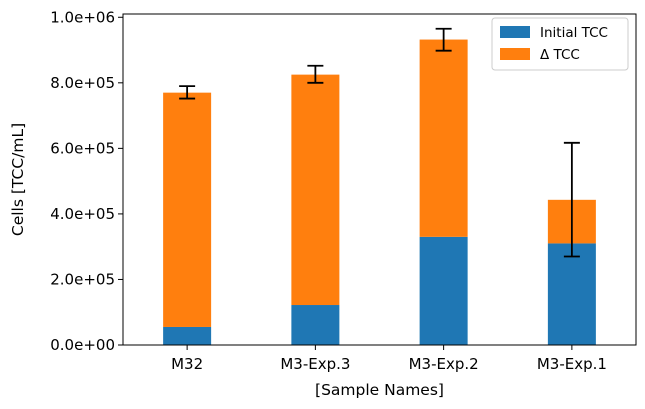  I want to click on x-tick-label-3: M3-Exp.1, so click(572, 364).